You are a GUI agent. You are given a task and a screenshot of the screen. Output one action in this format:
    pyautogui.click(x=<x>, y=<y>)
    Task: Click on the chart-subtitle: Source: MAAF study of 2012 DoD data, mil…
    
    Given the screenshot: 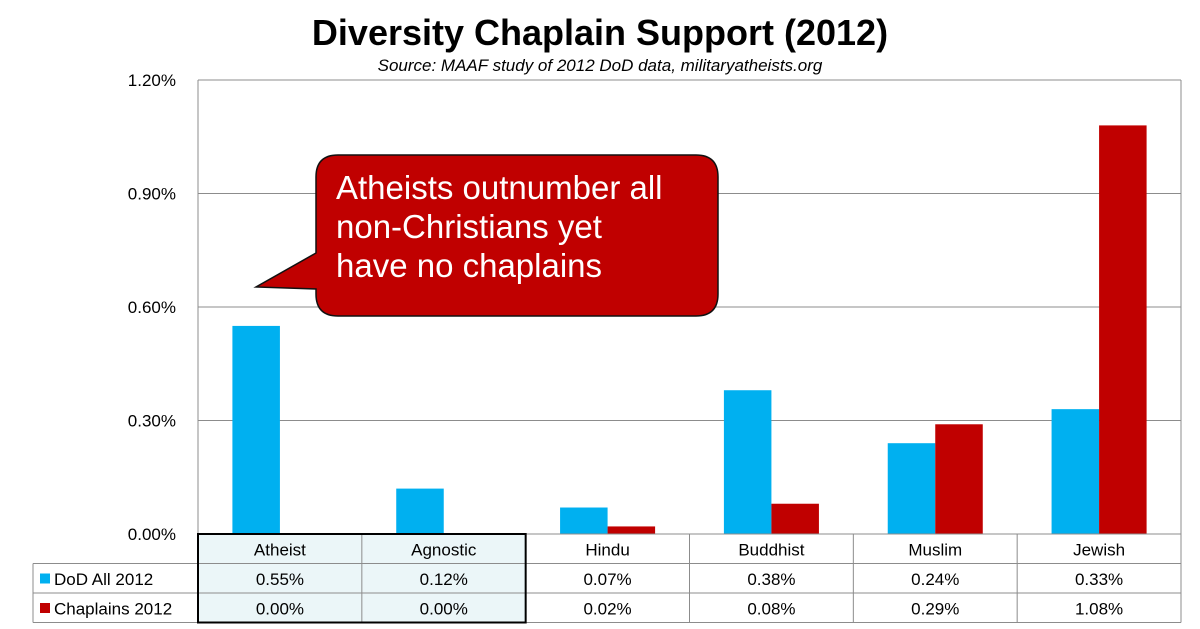 What is the action you would take?
    pyautogui.click(x=600, y=65)
    